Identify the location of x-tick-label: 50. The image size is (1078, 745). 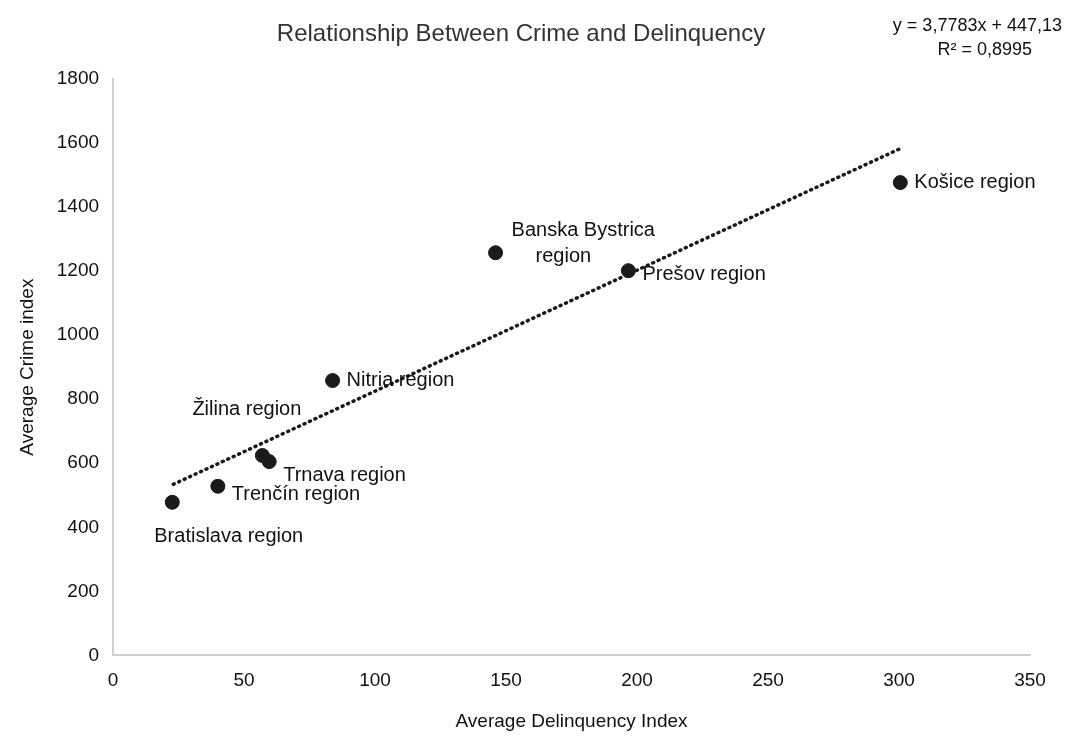
(244, 680).